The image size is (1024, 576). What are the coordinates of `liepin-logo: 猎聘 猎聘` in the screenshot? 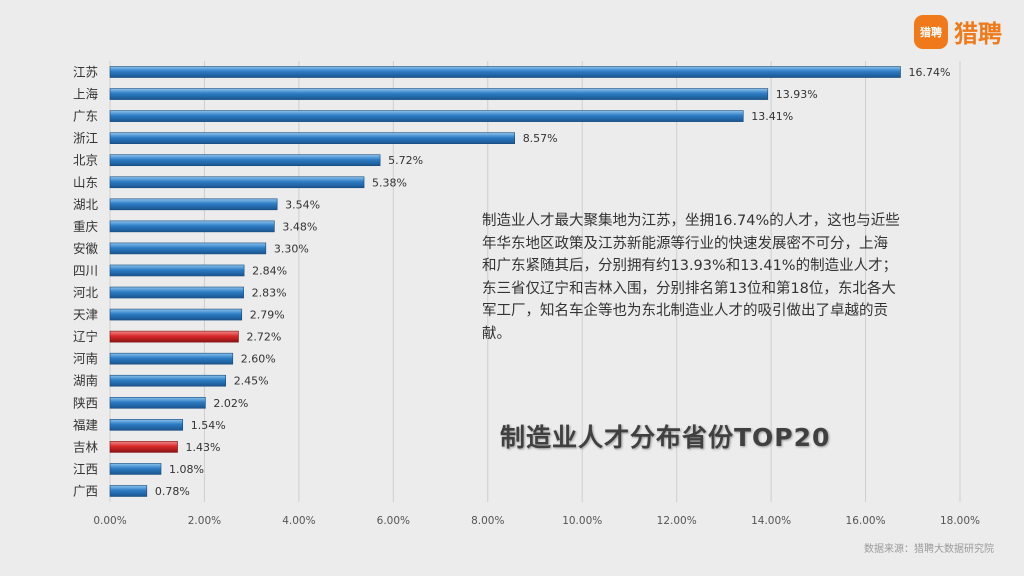 It's located at (958, 31).